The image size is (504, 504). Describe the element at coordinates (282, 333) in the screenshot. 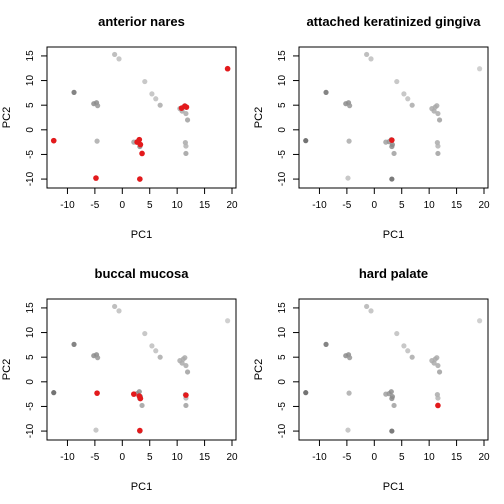

I see `y-tick-label: 10` at that location.